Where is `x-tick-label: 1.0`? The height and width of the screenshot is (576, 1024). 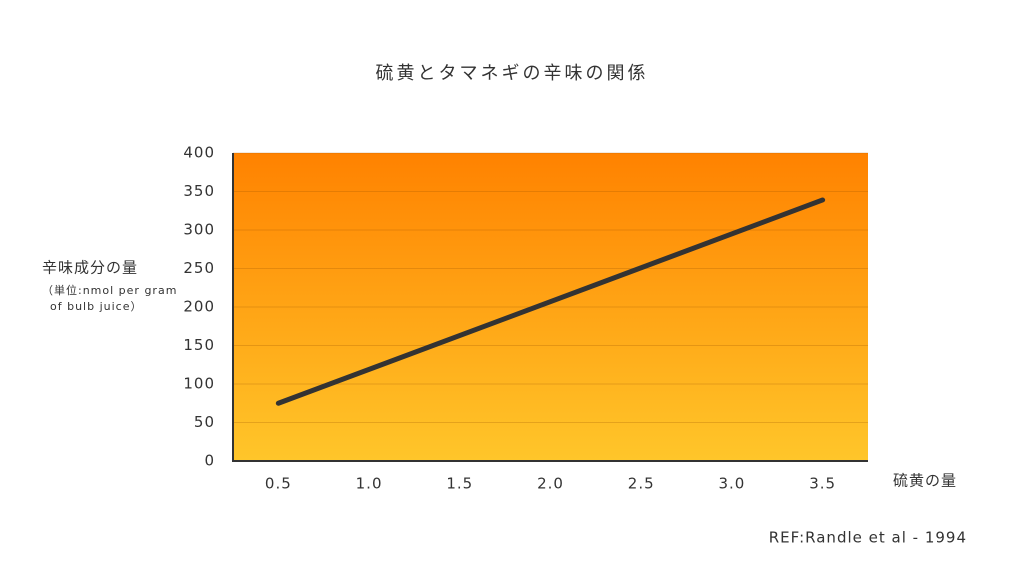 x-tick-label: 1.0 is located at coordinates (369, 484).